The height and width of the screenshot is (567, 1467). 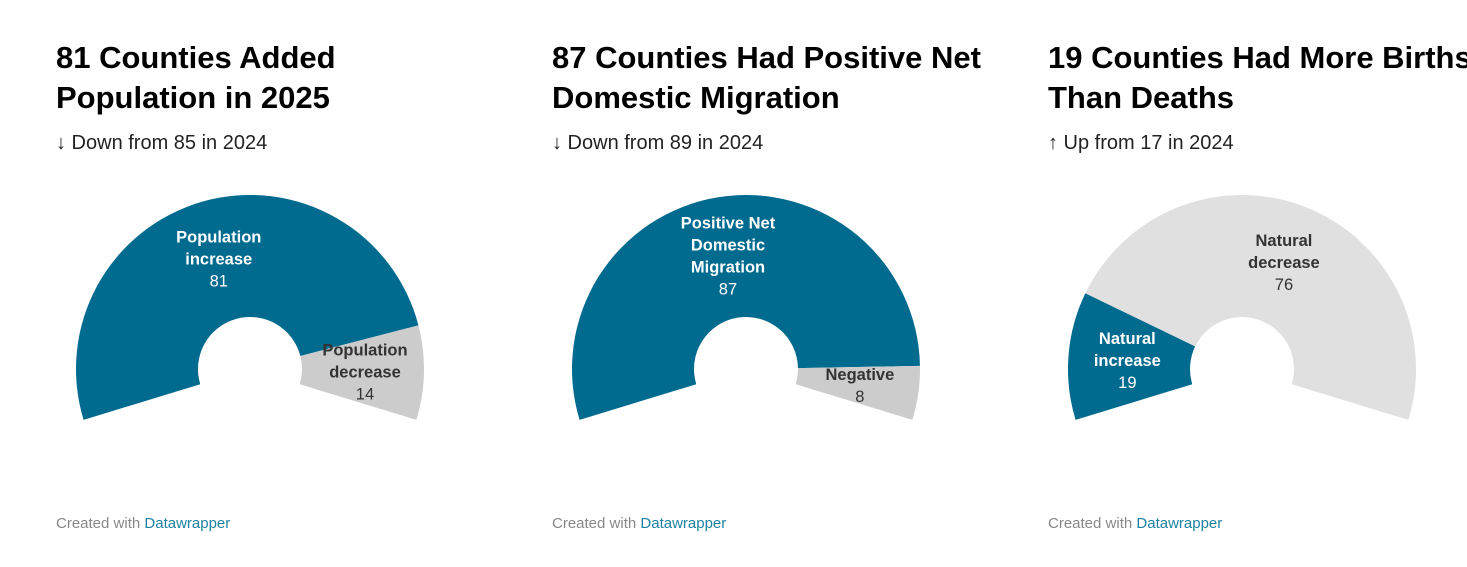 I want to click on chart-subtitle: ↓ Down from 85 in 2024, so click(x=162, y=143).